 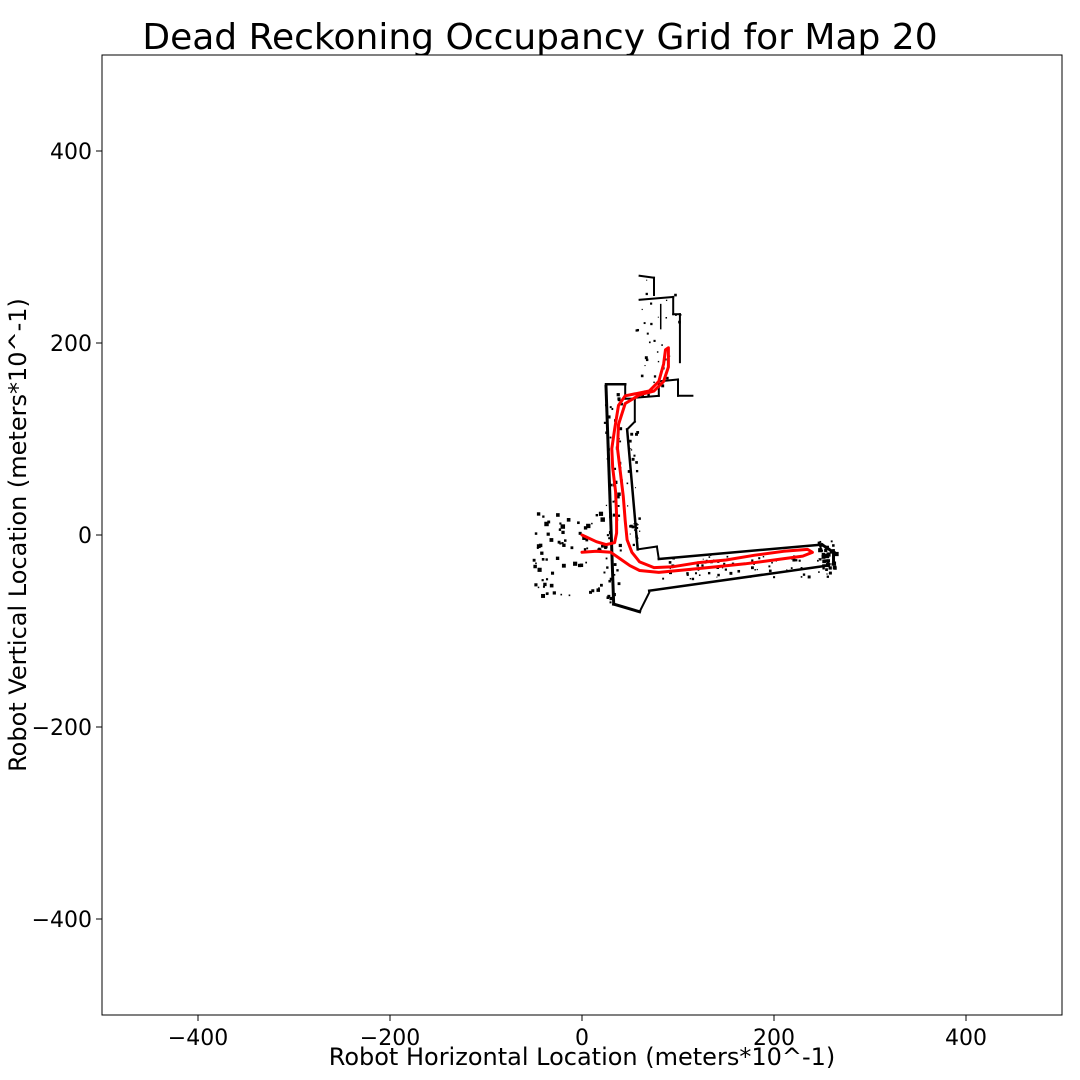 What do you see at coordinates (582, 1038) in the screenshot?
I see `x-tick-label: 0` at bounding box center [582, 1038].